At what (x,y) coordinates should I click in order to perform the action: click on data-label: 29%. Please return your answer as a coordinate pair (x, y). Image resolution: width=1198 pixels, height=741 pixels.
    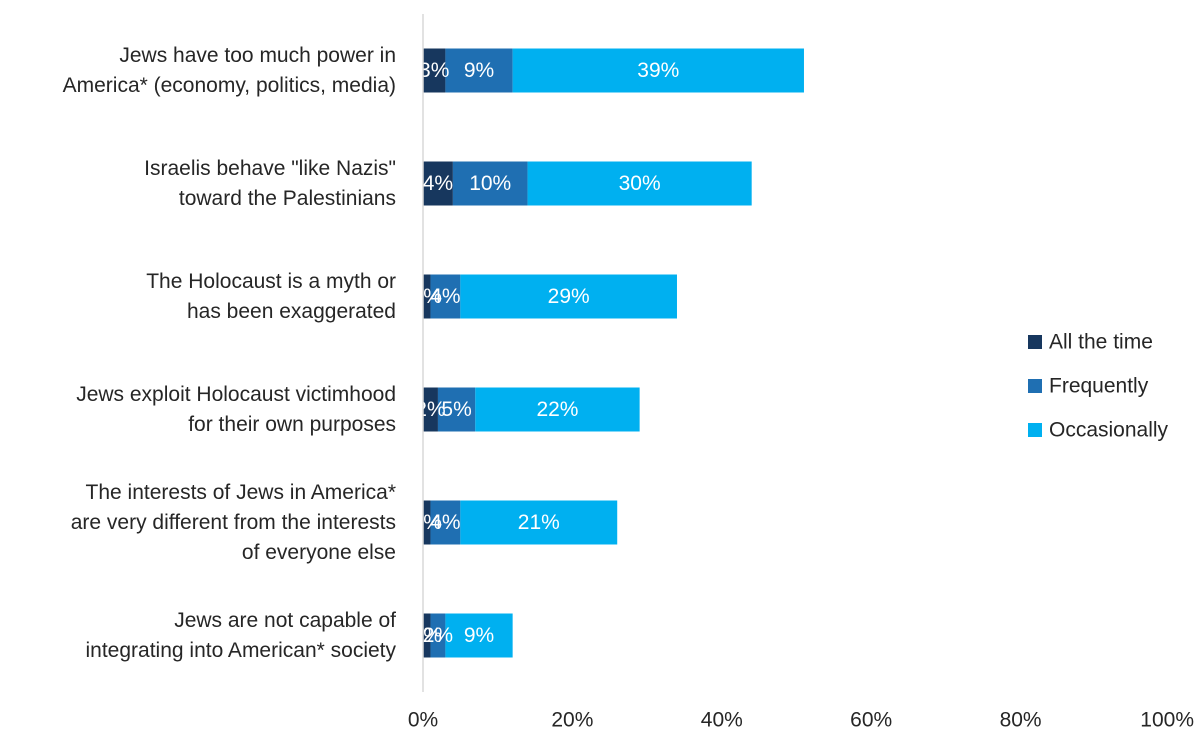
    Looking at the image, I should click on (569, 296).